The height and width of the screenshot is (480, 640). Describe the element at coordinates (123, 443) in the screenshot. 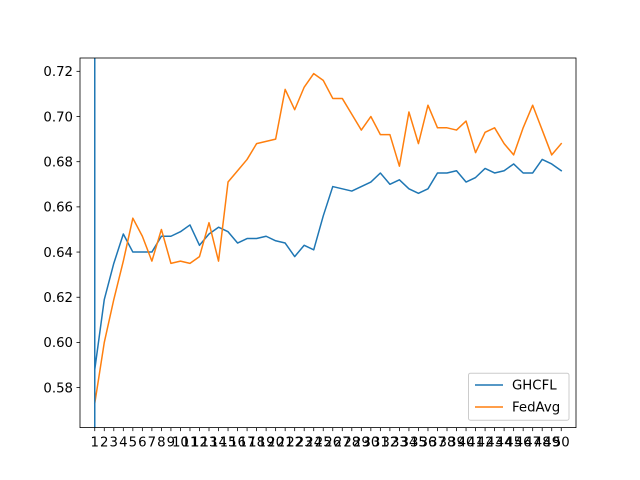

I see `x-tick-label: 4` at that location.